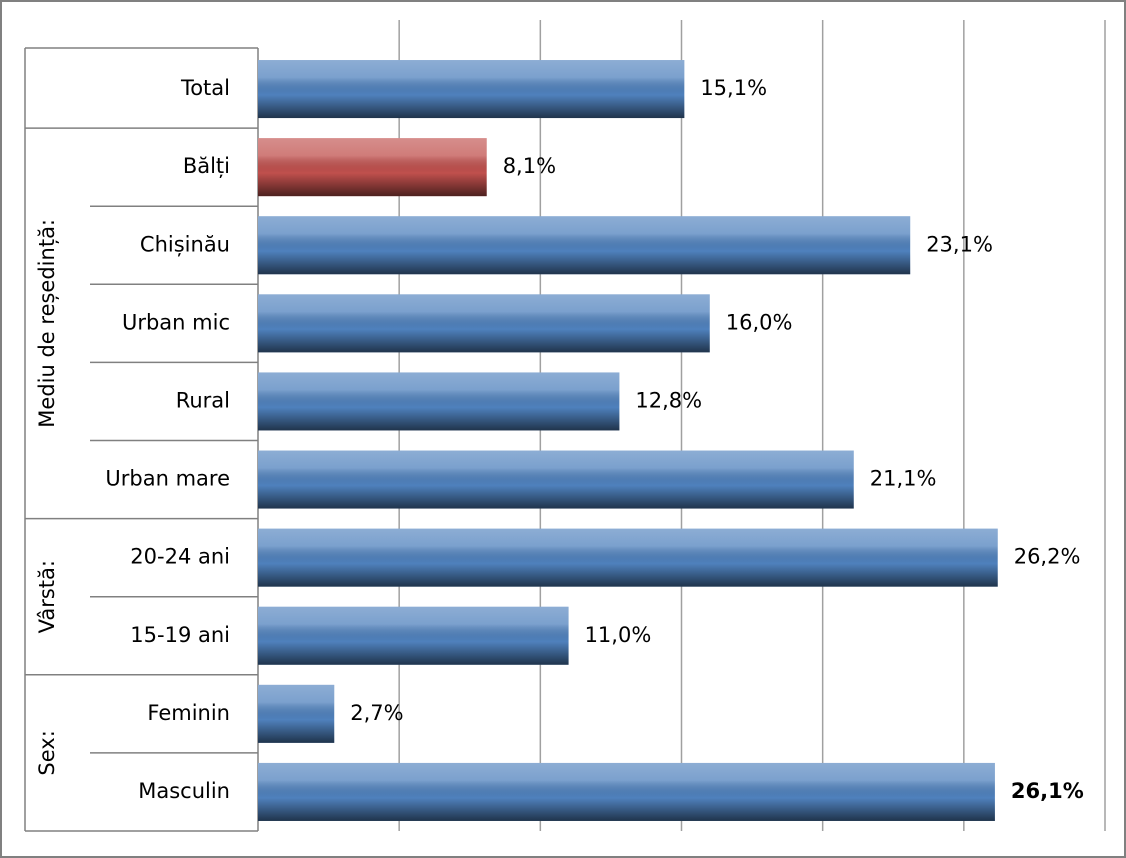 The height and width of the screenshot is (858, 1126). I want to click on category-label: Urban mare, so click(167, 479).